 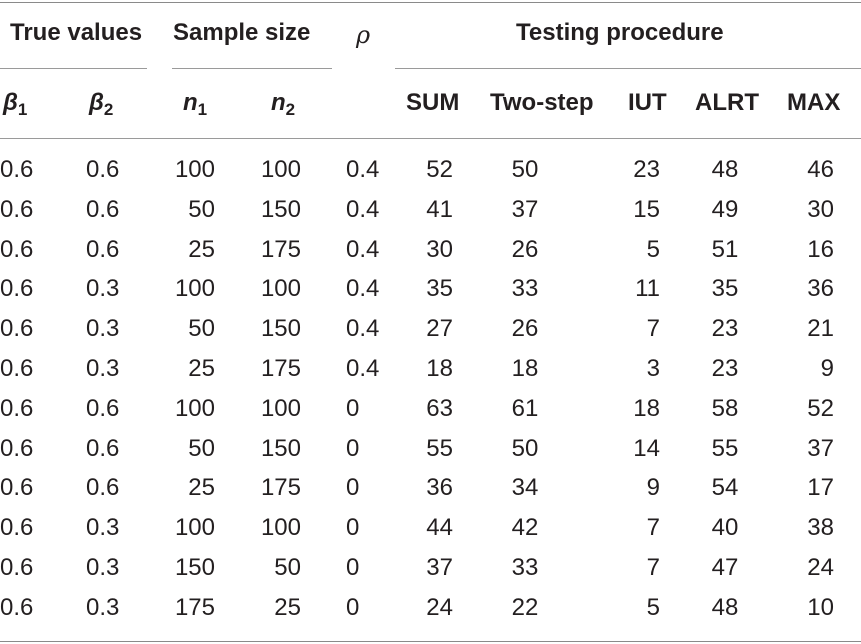 What do you see at coordinates (725, 527) in the screenshot?
I see `cell-alrt: 40` at bounding box center [725, 527].